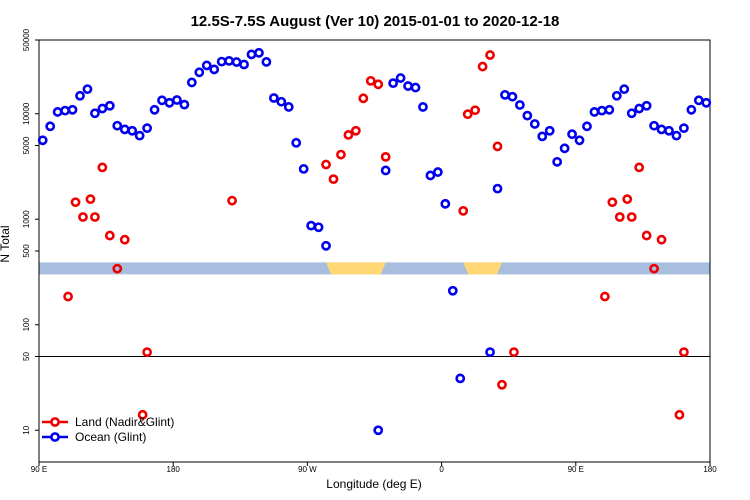  Describe the element at coordinates (26, 325) in the screenshot. I see `y-tick-label: 100` at that location.